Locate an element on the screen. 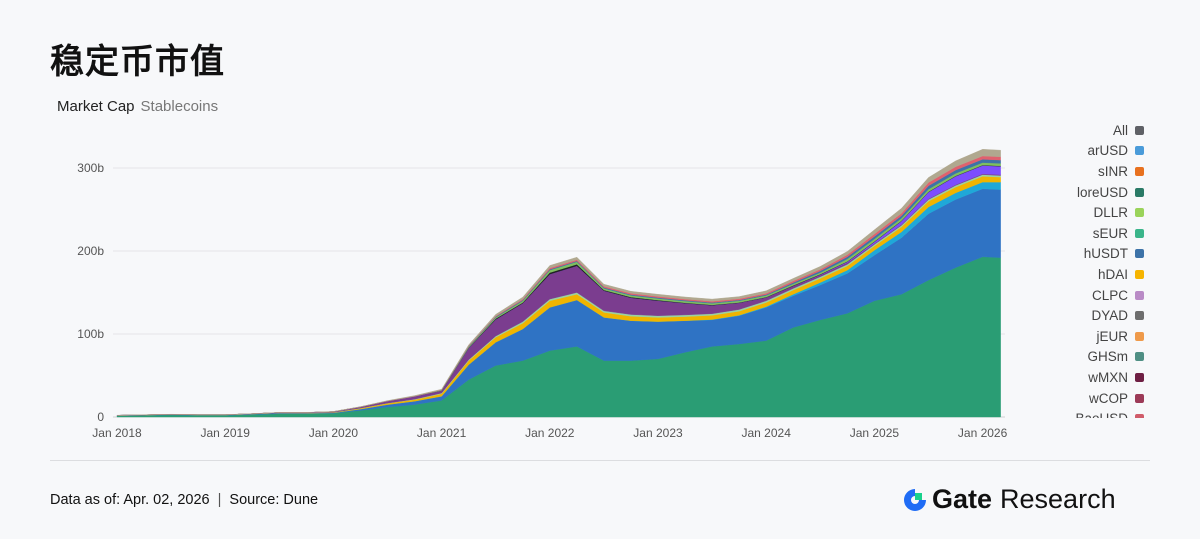 The height and width of the screenshot is (539, 1200). legend-label: DYAD is located at coordinates (1109, 316).